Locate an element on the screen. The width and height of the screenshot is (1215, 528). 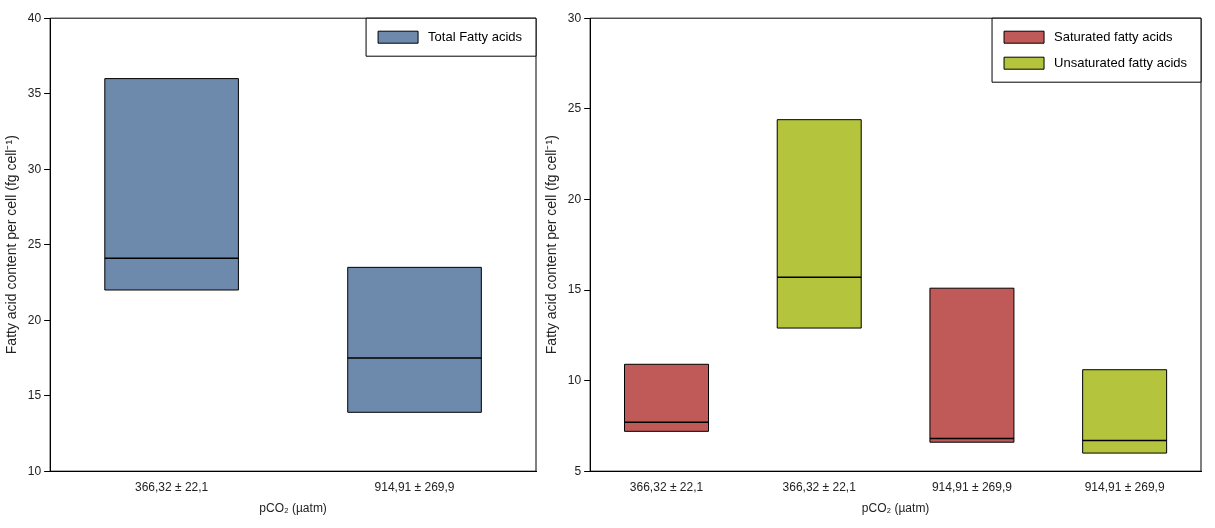
y-tick-label: 5 is located at coordinates (578, 470).